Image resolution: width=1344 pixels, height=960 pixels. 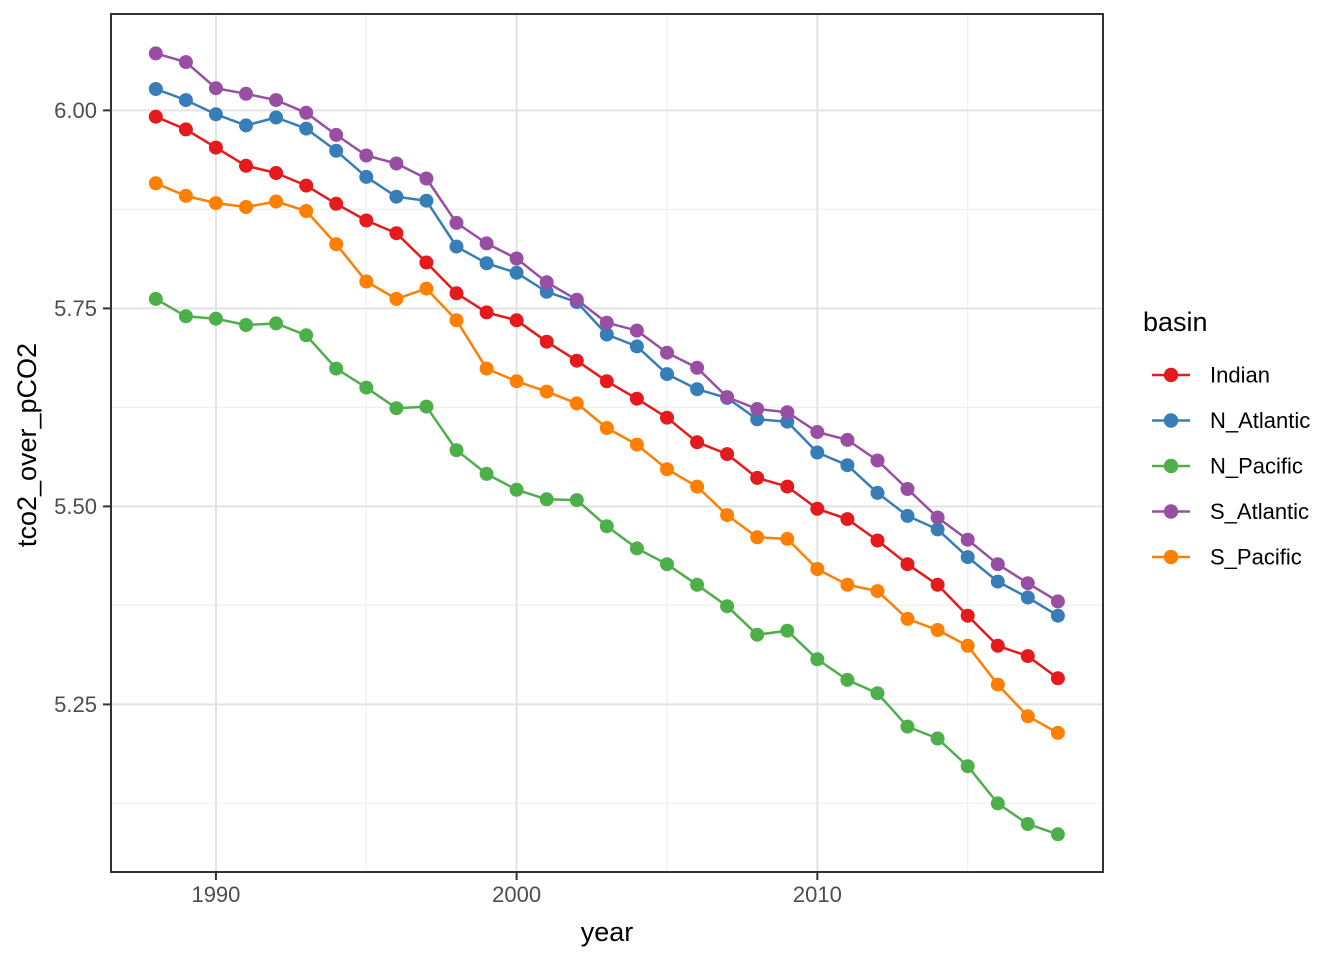 I want to click on legend-label: S_Atlantic, so click(x=1259, y=511).